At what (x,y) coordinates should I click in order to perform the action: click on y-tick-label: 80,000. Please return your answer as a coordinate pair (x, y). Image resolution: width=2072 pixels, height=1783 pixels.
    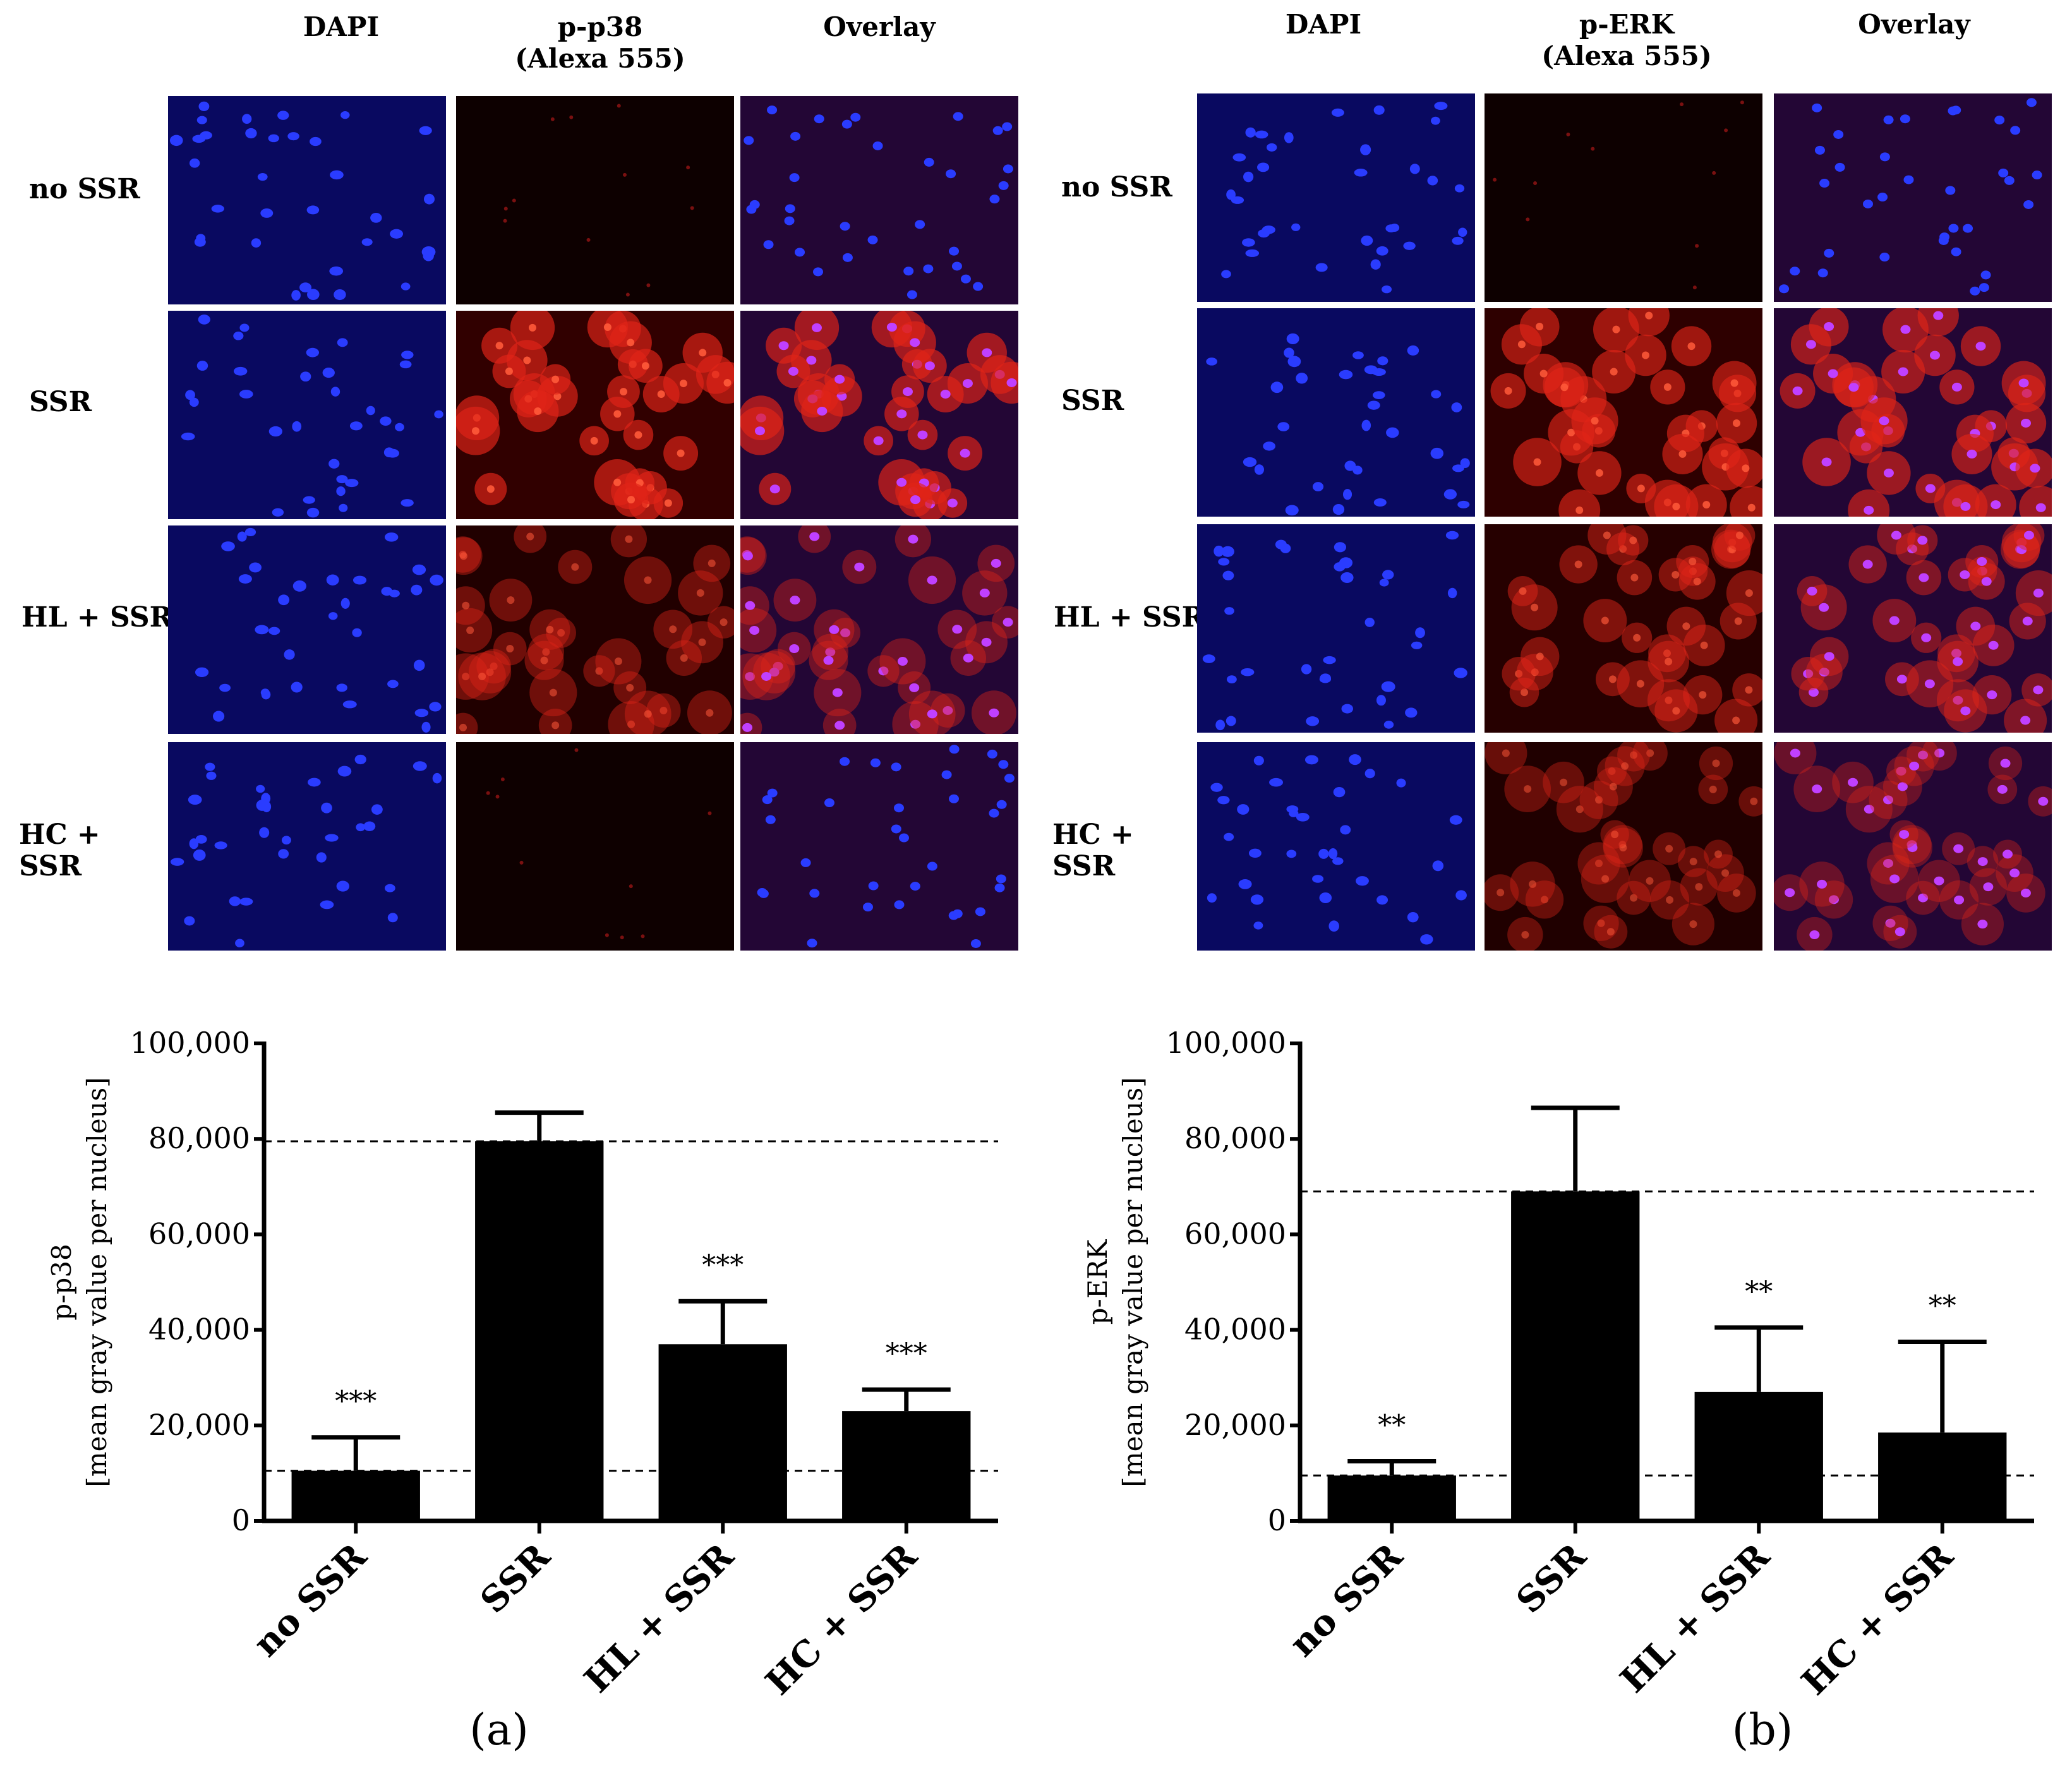
    Looking at the image, I should click on (199, 1138).